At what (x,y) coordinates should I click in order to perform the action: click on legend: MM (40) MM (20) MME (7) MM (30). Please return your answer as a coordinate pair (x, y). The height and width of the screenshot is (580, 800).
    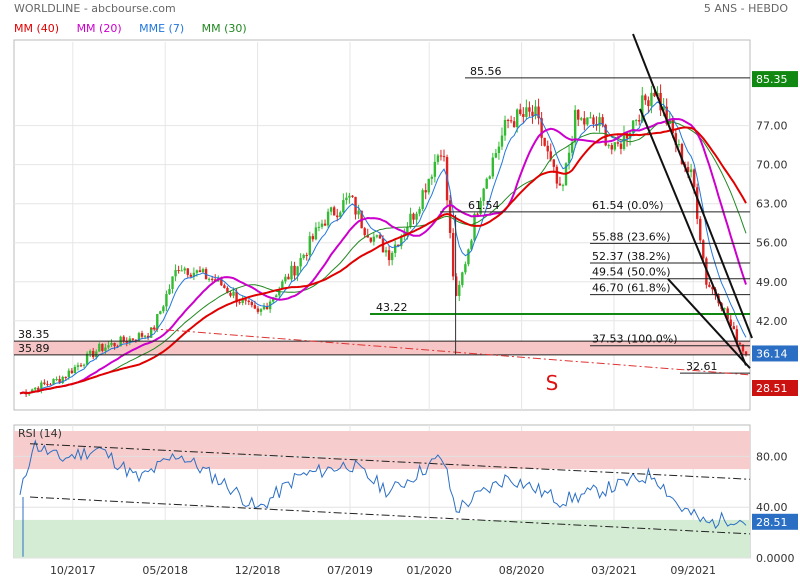
    Looking at the image, I should click on (137, 28).